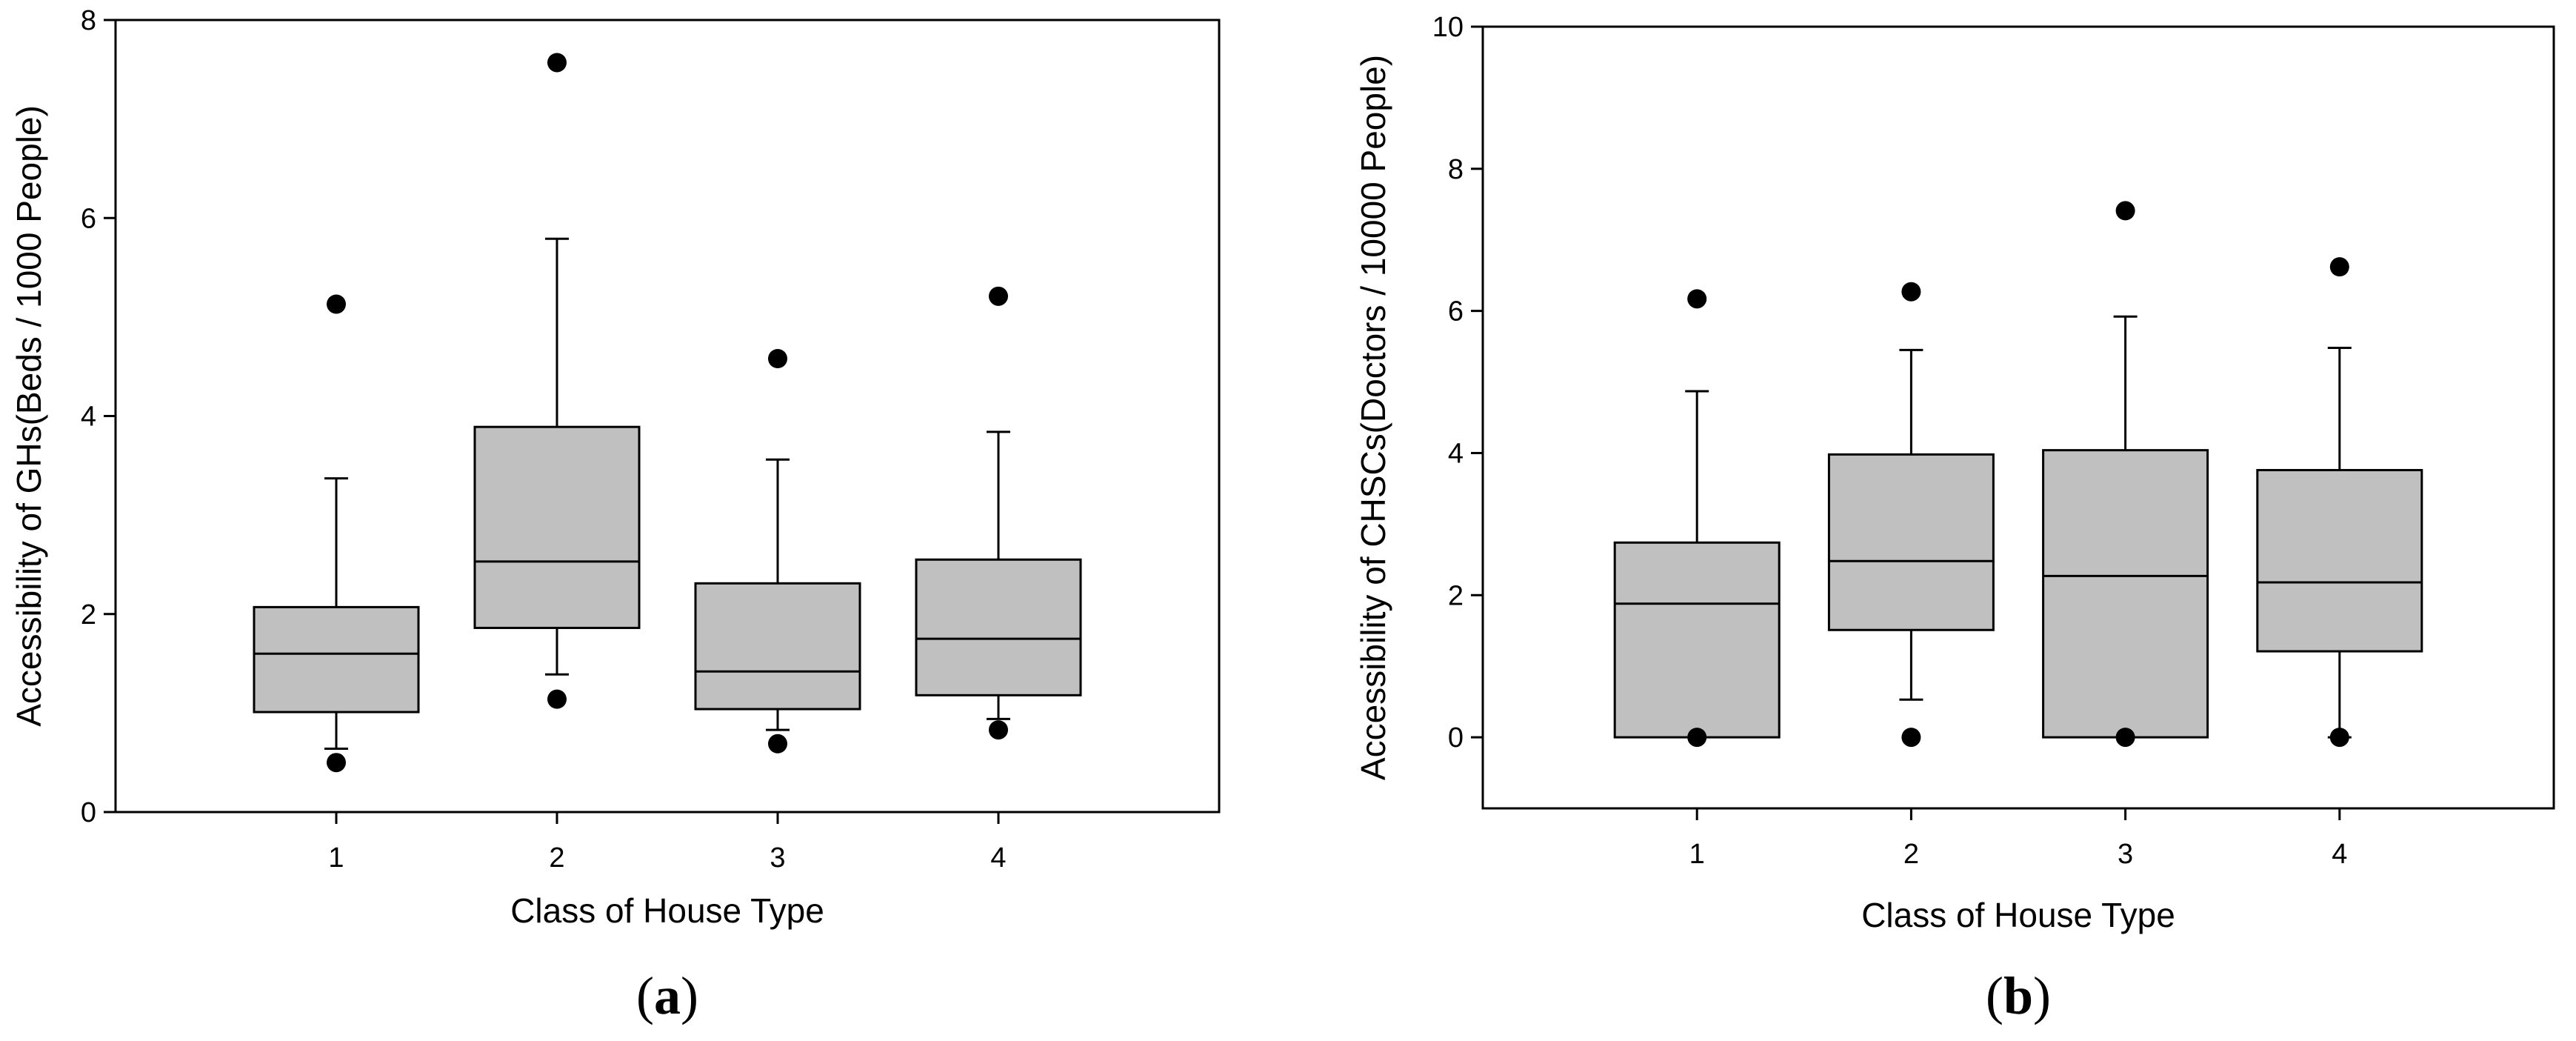 The height and width of the screenshot is (1041, 2576). What do you see at coordinates (667, 995) in the screenshot?
I see `panel-label: (a)` at bounding box center [667, 995].